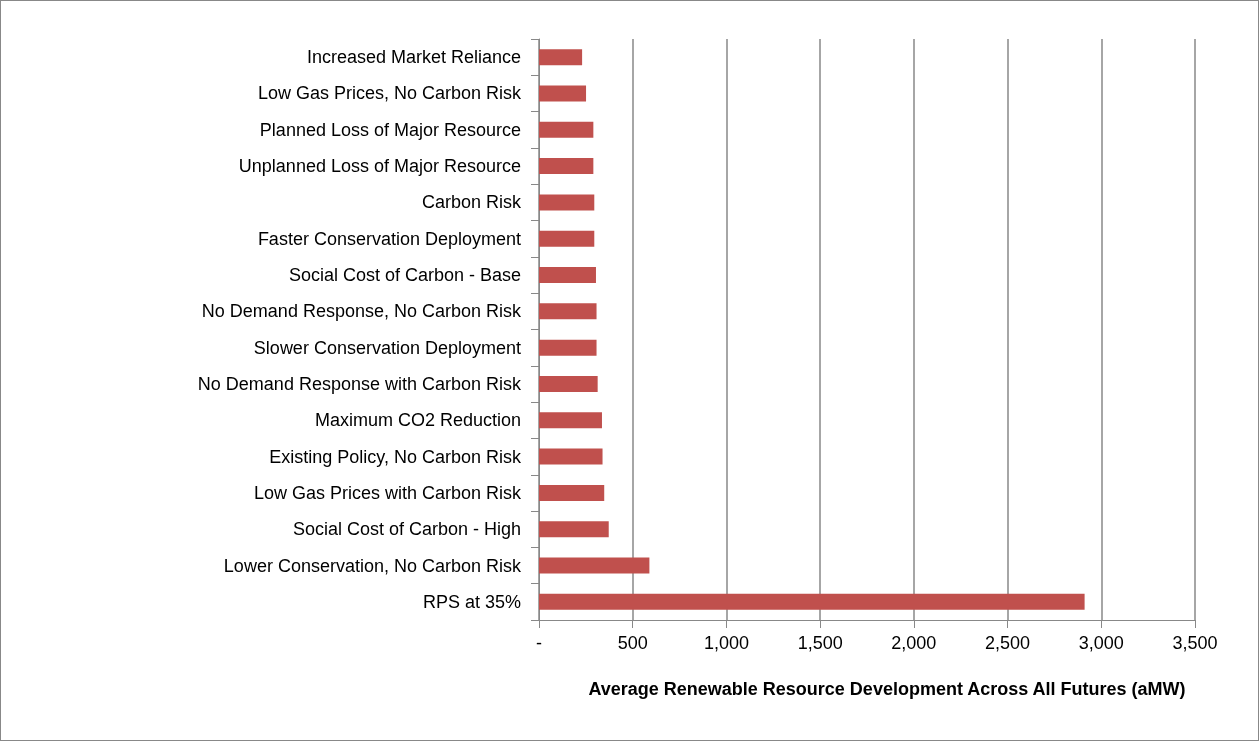  What do you see at coordinates (1008, 643) in the screenshot?
I see `x-tick-label: 2,500` at bounding box center [1008, 643].